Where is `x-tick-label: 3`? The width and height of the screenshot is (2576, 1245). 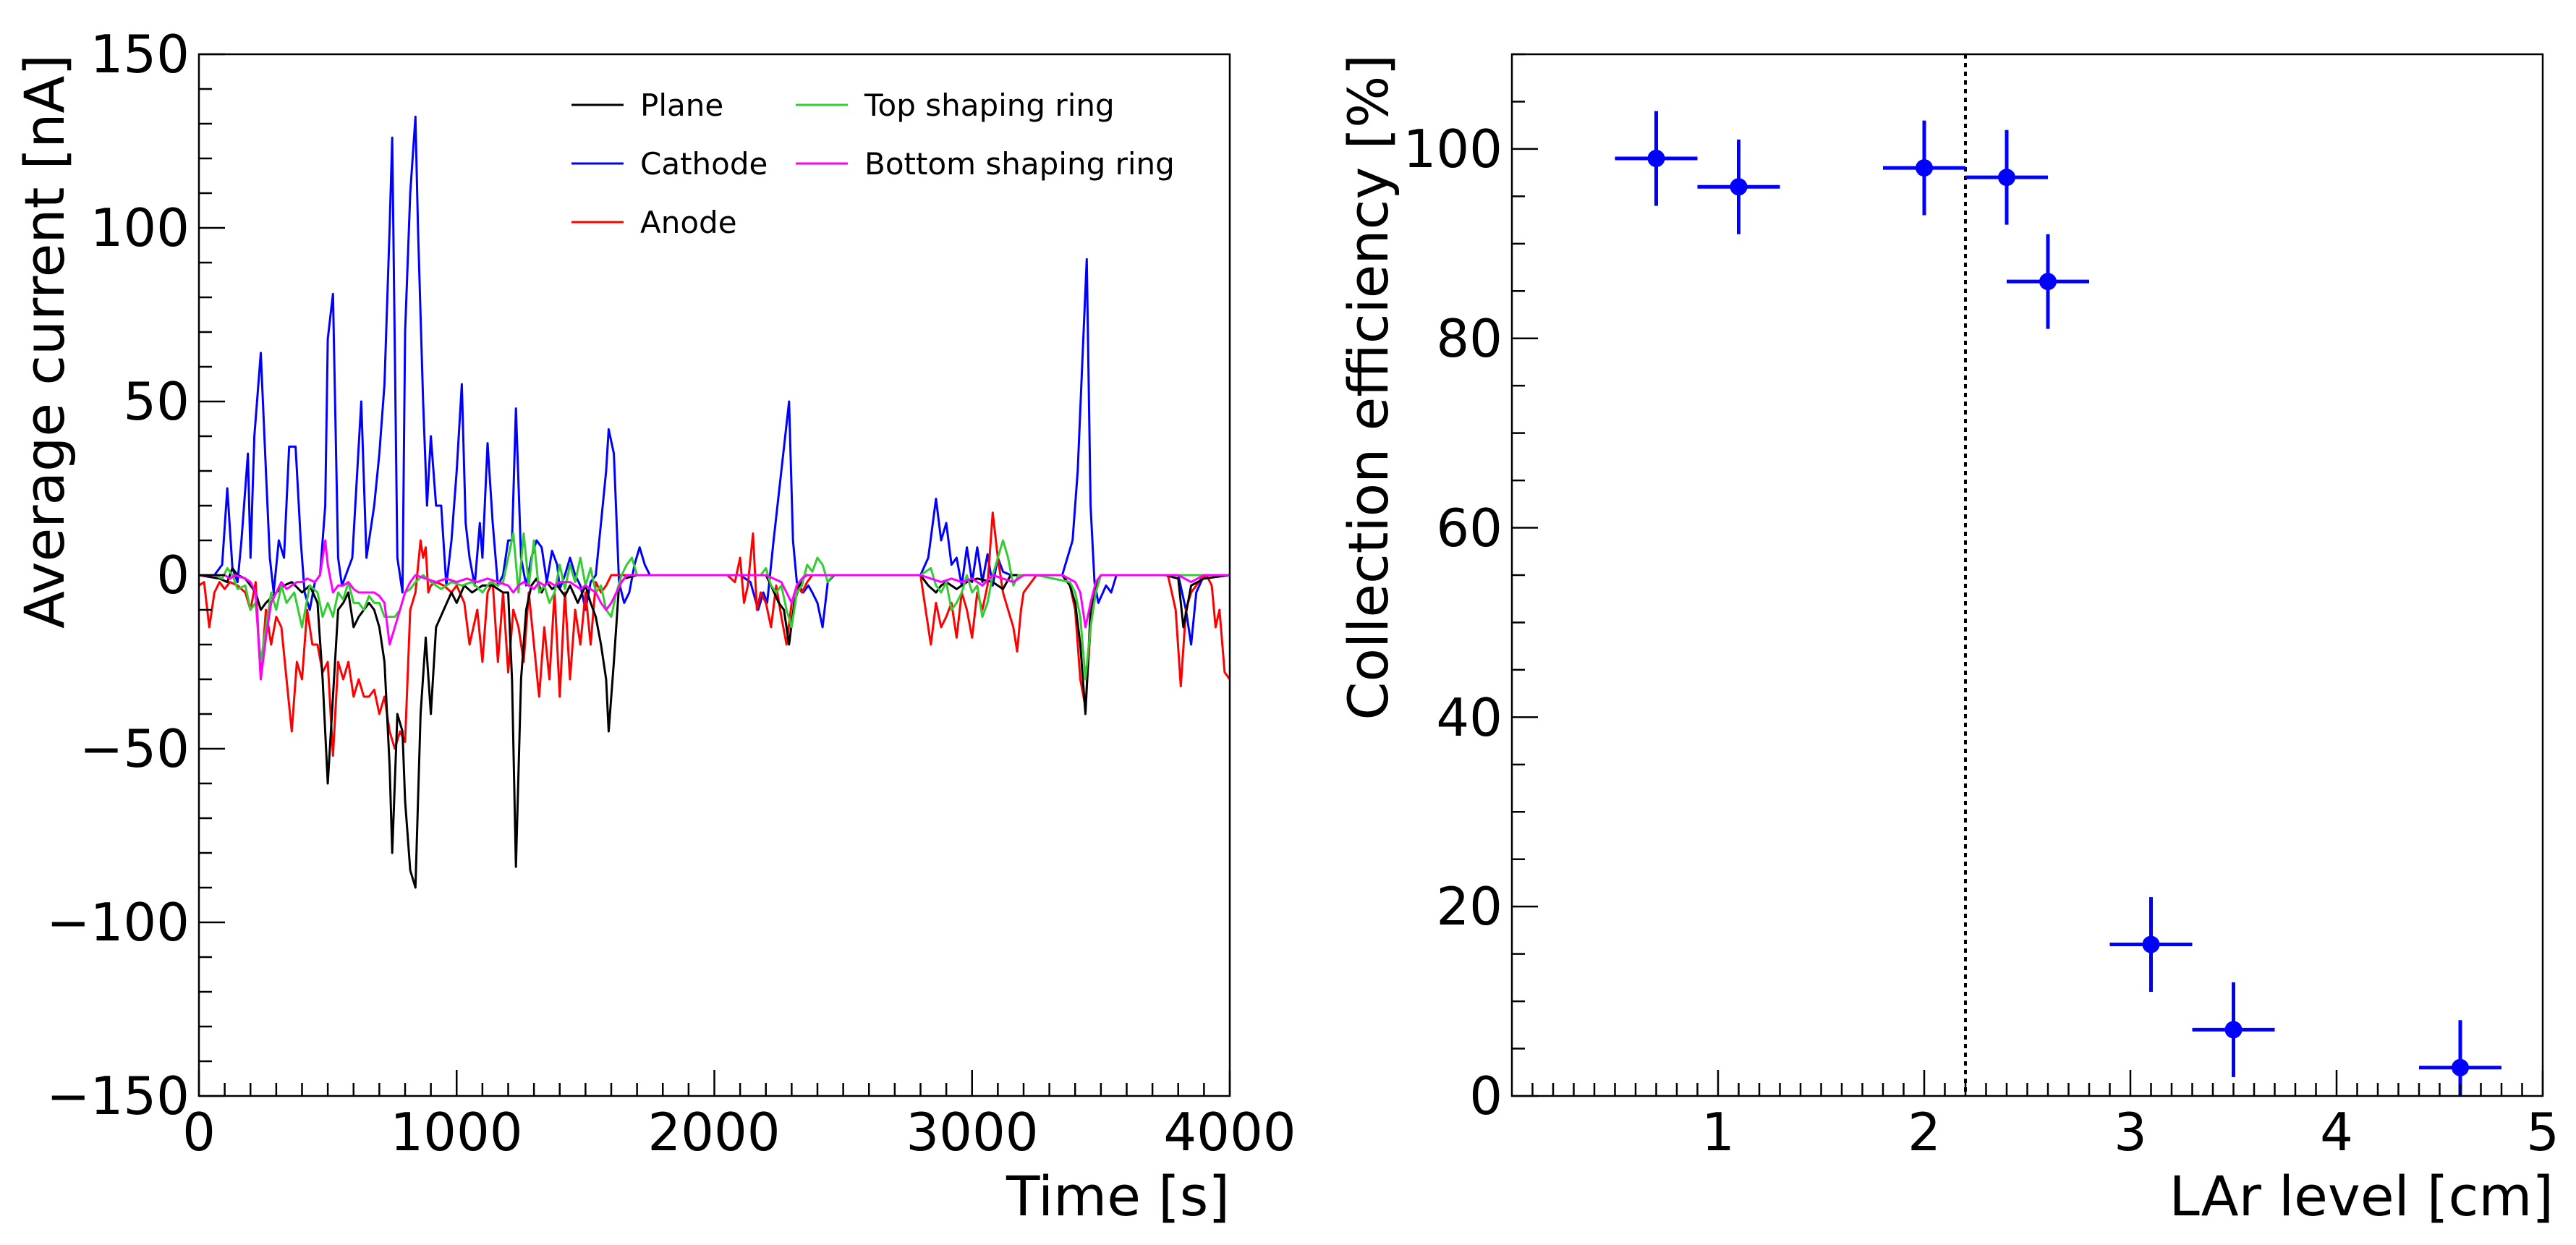
x-tick-label: 3 is located at coordinates (2130, 1132).